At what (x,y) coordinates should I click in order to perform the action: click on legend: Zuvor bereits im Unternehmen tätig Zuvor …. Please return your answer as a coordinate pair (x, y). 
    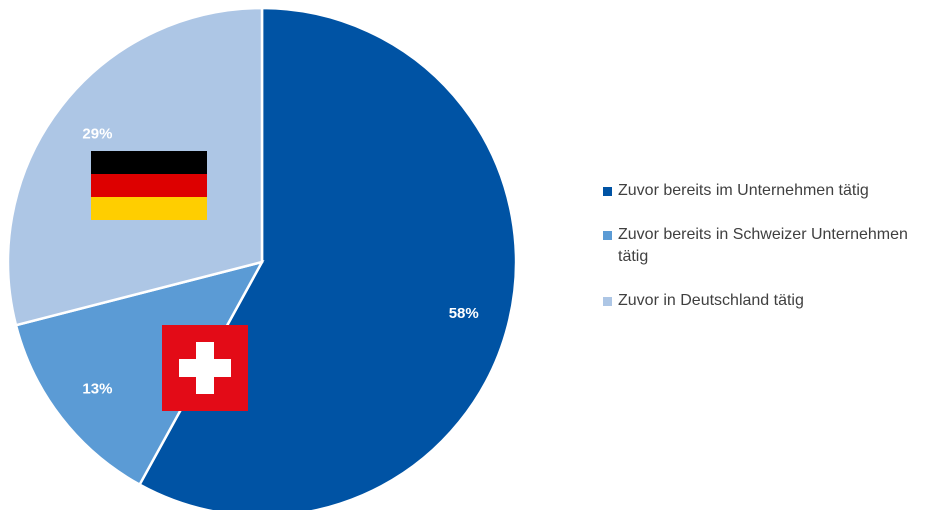
    Looking at the image, I should click on (763, 257).